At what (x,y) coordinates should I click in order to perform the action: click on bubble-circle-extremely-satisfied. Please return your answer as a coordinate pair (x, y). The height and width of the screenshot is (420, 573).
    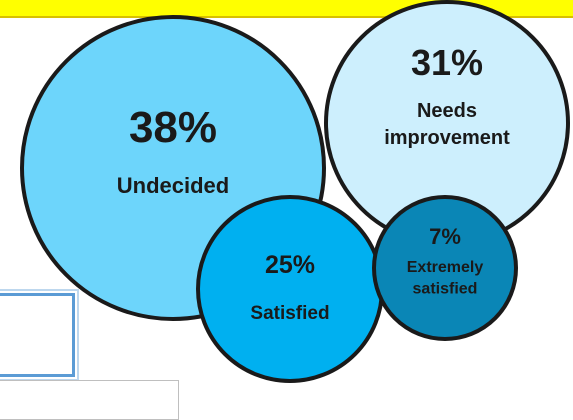
    Looking at the image, I should click on (445, 268).